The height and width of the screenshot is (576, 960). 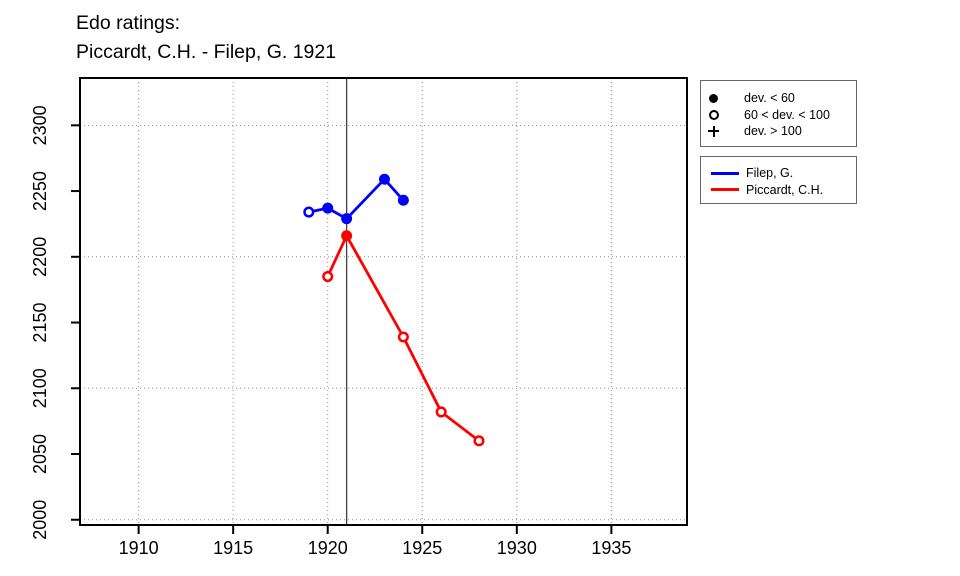 What do you see at coordinates (517, 548) in the screenshot?
I see `x-tick-label-1930: 1930` at bounding box center [517, 548].